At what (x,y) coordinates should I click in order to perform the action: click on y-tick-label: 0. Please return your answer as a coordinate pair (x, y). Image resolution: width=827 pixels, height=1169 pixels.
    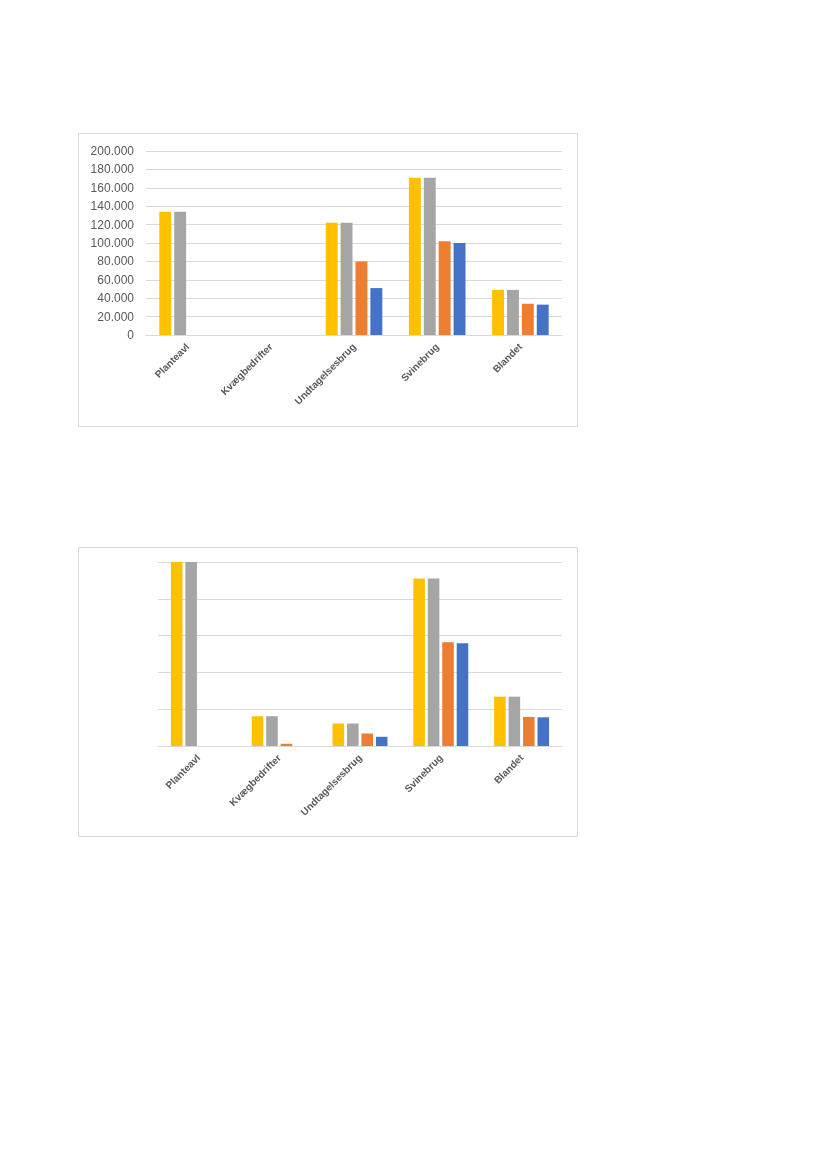
    Looking at the image, I should click on (131, 335).